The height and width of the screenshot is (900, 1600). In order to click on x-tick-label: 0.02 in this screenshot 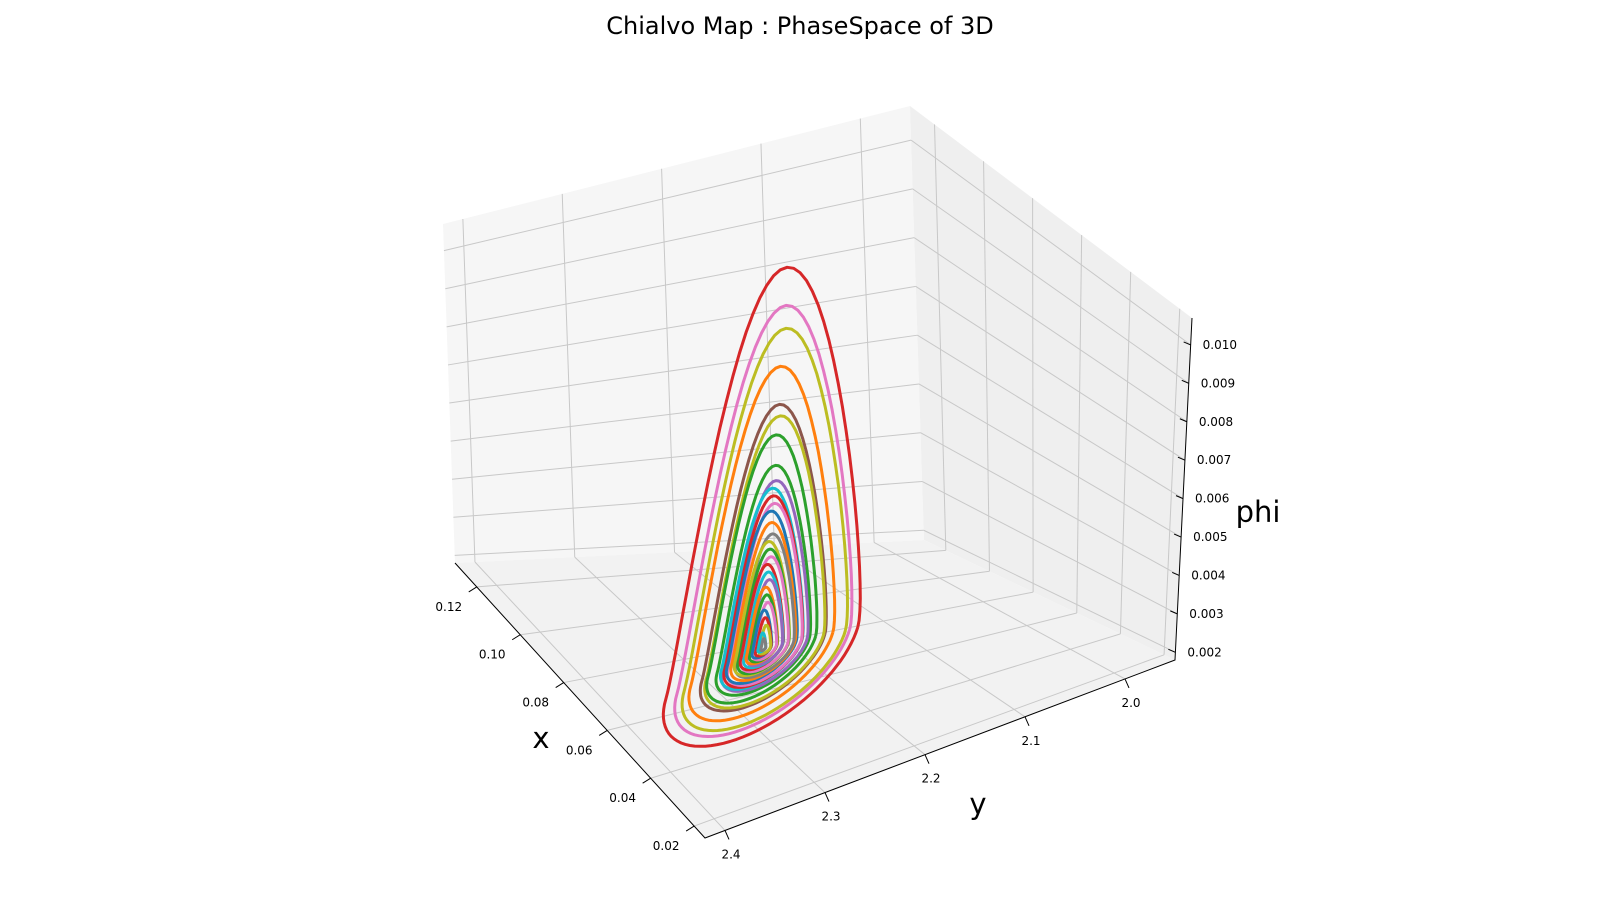, I will do `click(666, 846)`.